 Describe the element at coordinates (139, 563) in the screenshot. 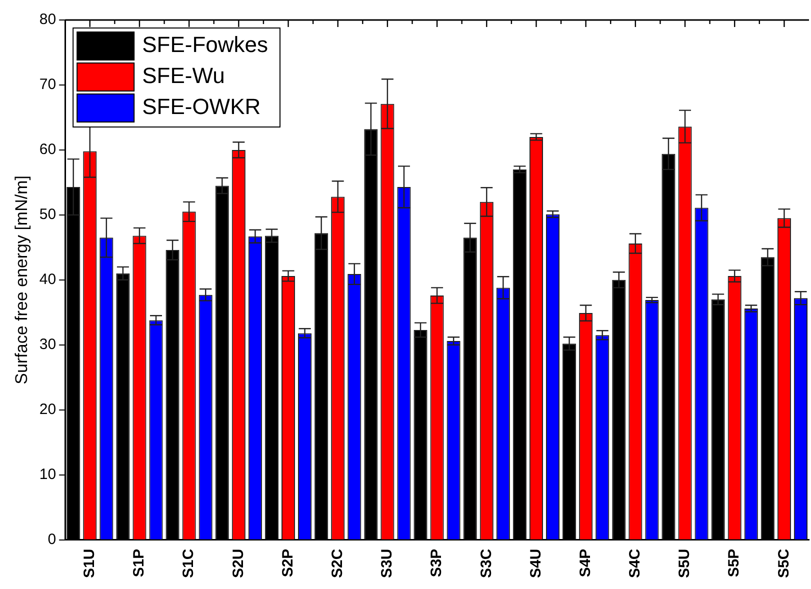

I see `x-tick-label: S1P` at that location.